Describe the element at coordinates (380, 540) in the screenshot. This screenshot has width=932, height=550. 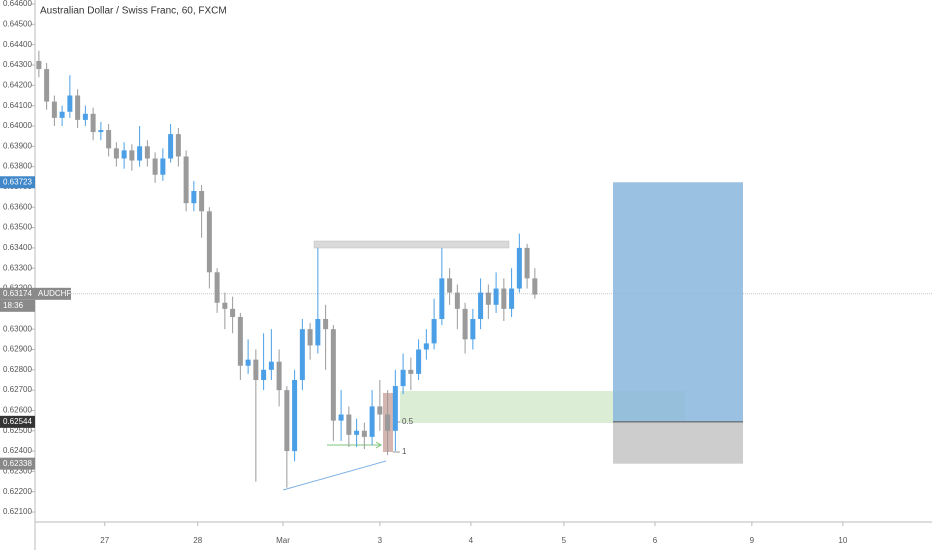
I see `x-tick-label: 3` at that location.